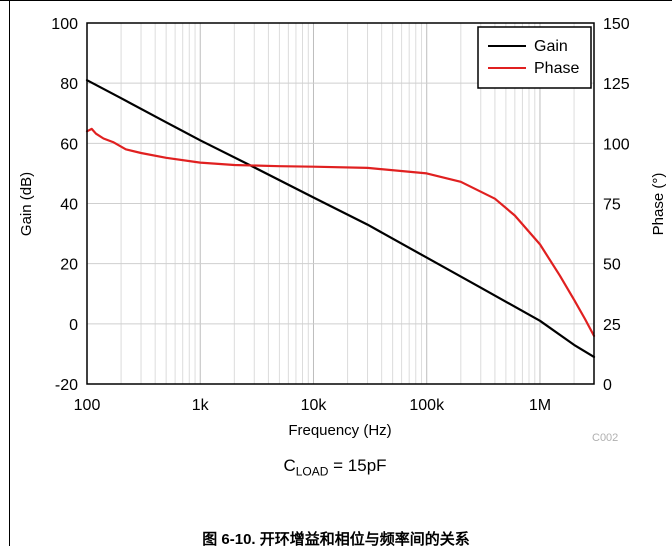  Describe the element at coordinates (9, 273) in the screenshot. I see `frame-left-rule` at that location.